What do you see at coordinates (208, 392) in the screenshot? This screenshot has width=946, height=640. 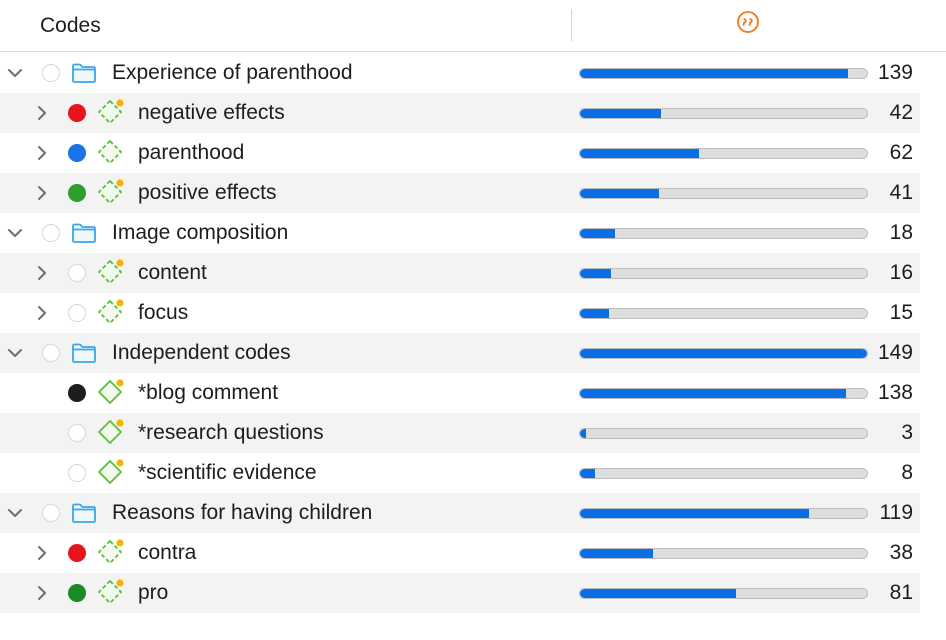 I see `code-label: *blog comment` at bounding box center [208, 392].